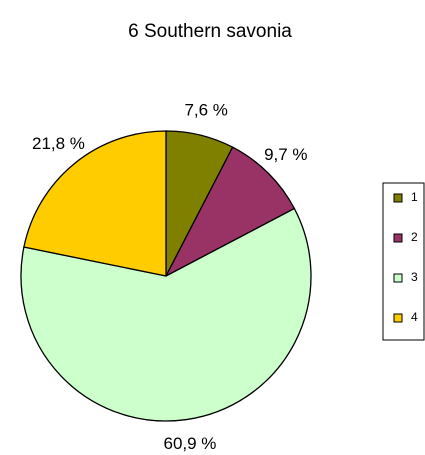  What do you see at coordinates (58, 143) in the screenshot?
I see `data-label: 21,8 %` at bounding box center [58, 143].